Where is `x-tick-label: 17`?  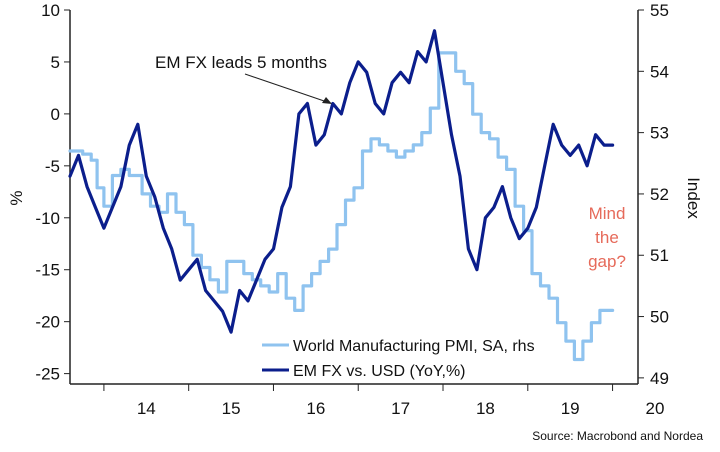
x-tick-label: 17 is located at coordinates (400, 408).